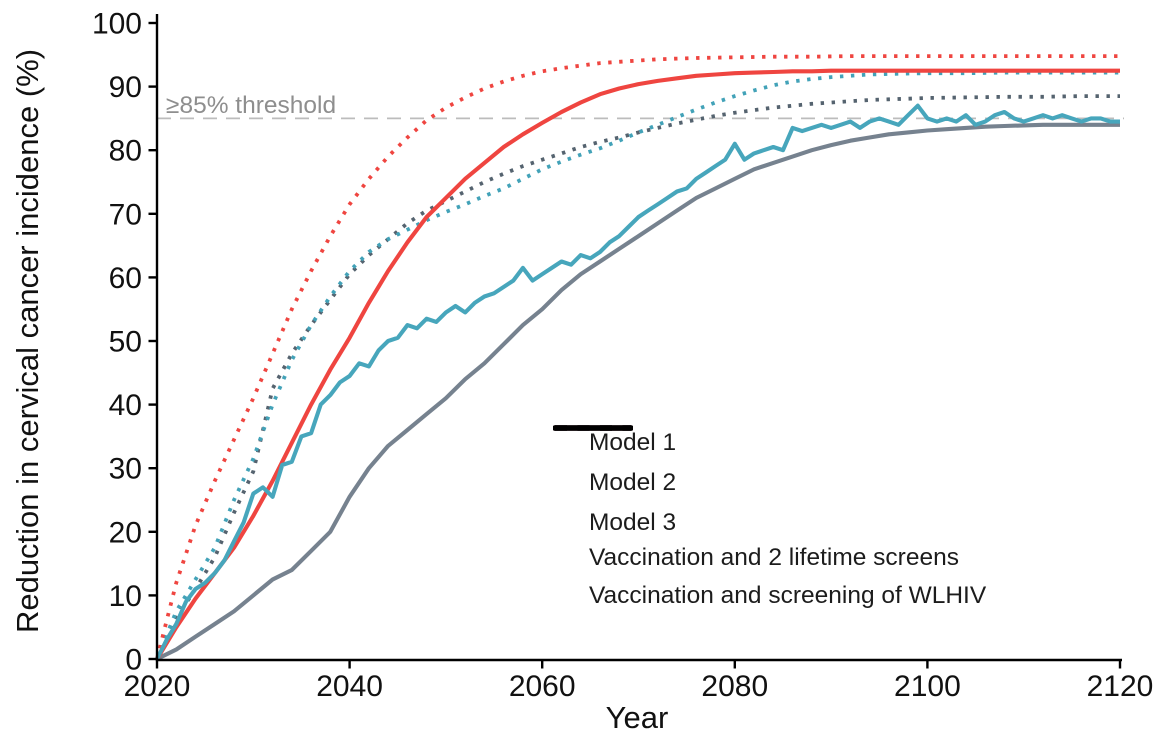 The height and width of the screenshot is (738, 1173). I want to click on x-tick-label: 2120, so click(1120, 686).